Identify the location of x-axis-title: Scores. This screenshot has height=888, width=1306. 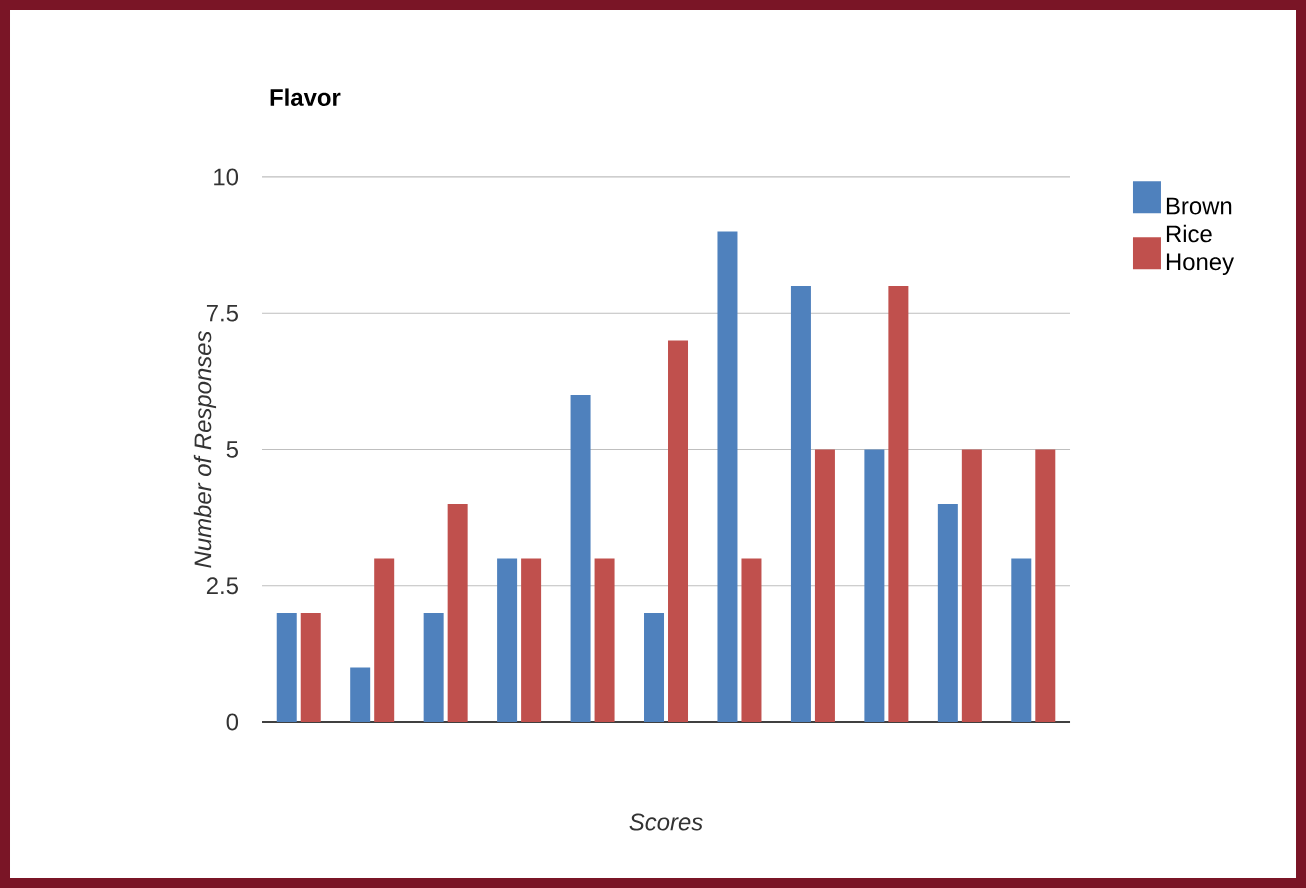
(666, 822).